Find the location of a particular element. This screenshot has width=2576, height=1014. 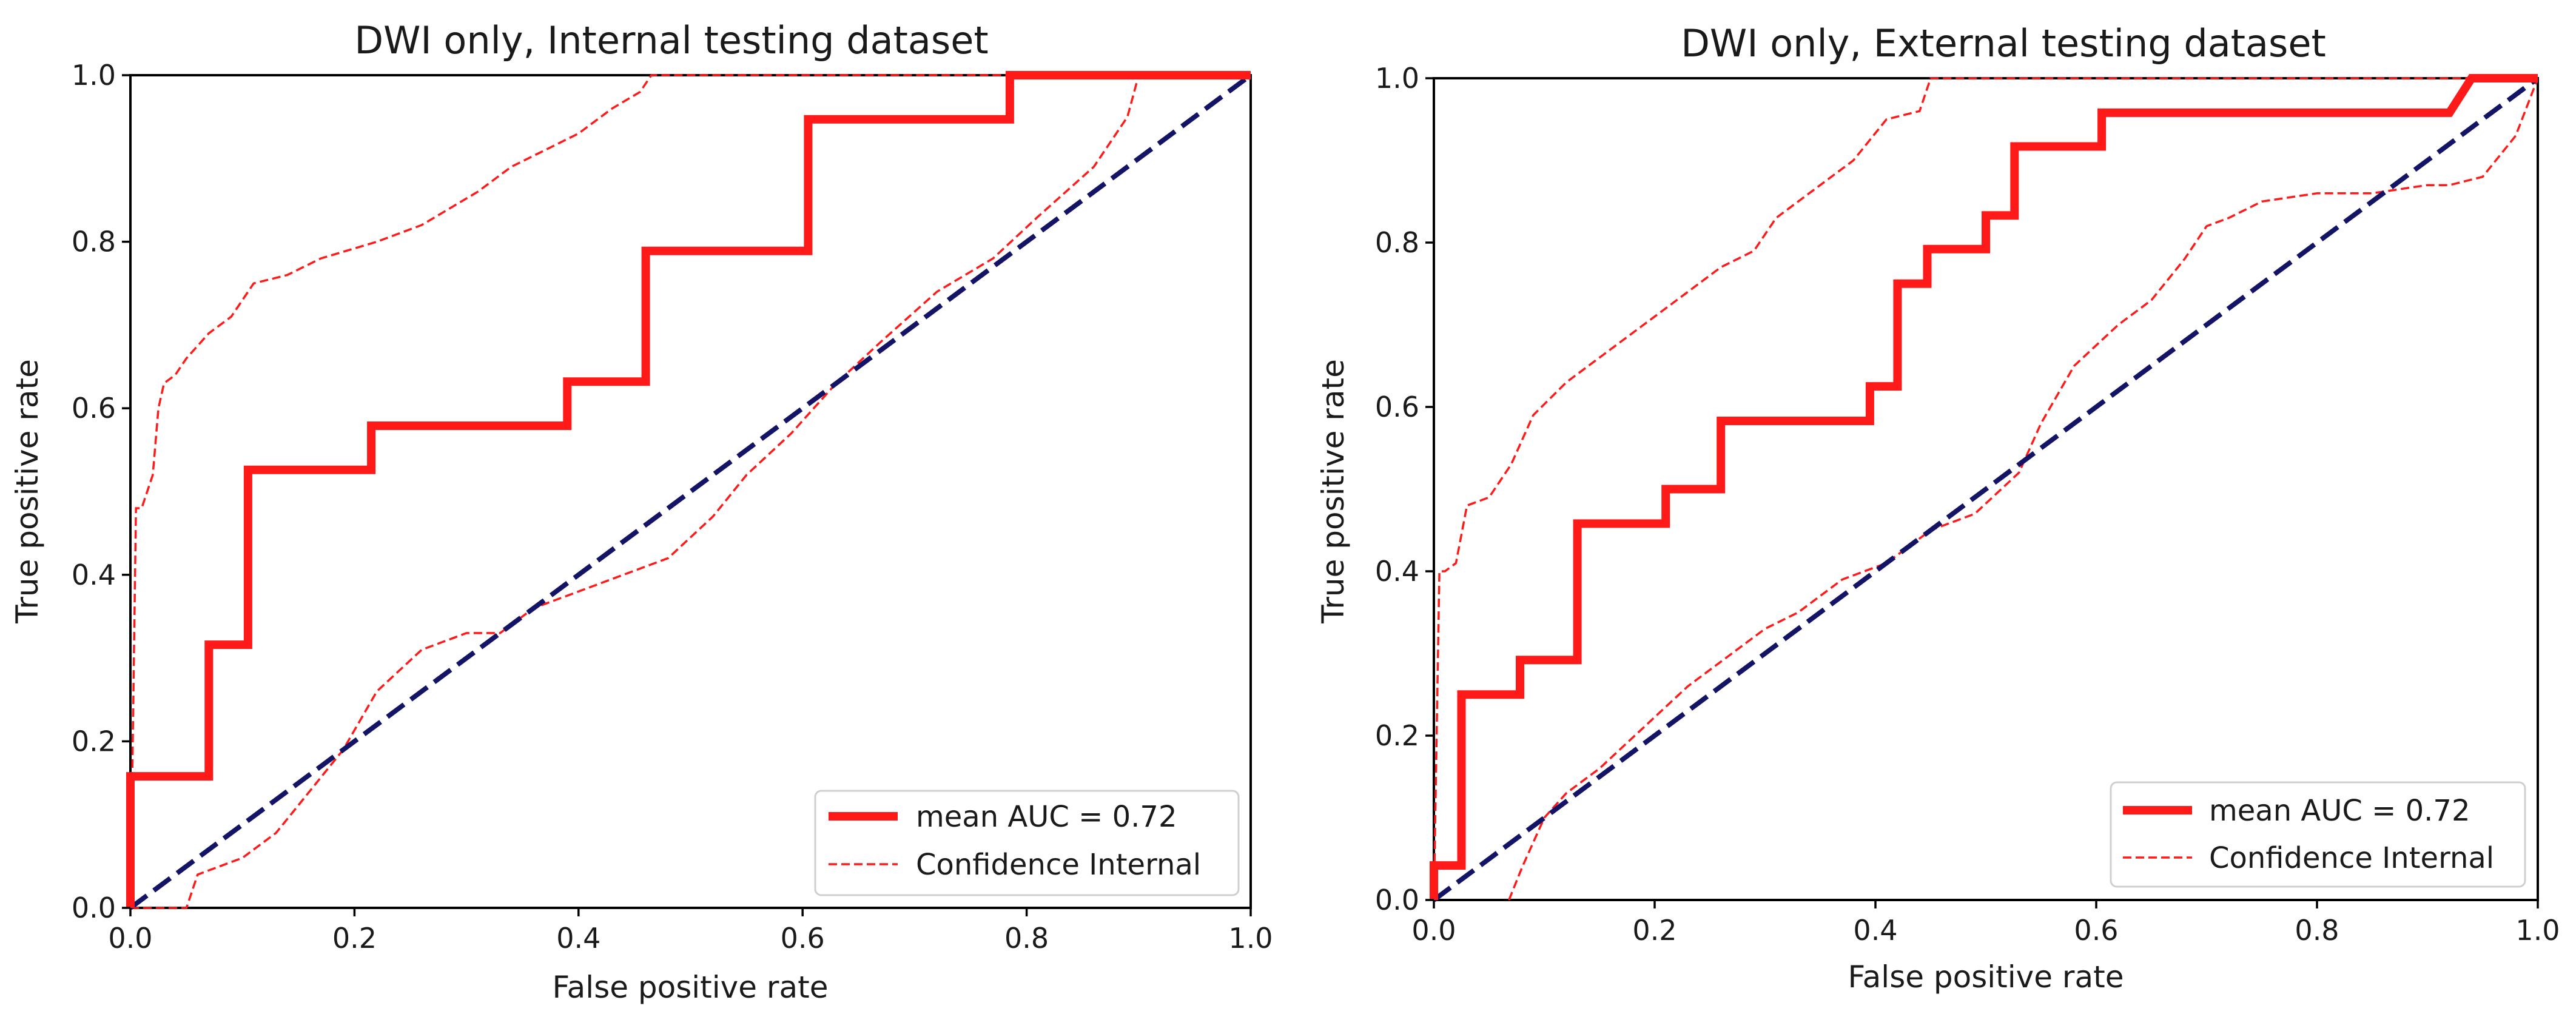

chart-title: DWI only, Internal testing dataset is located at coordinates (671, 40).